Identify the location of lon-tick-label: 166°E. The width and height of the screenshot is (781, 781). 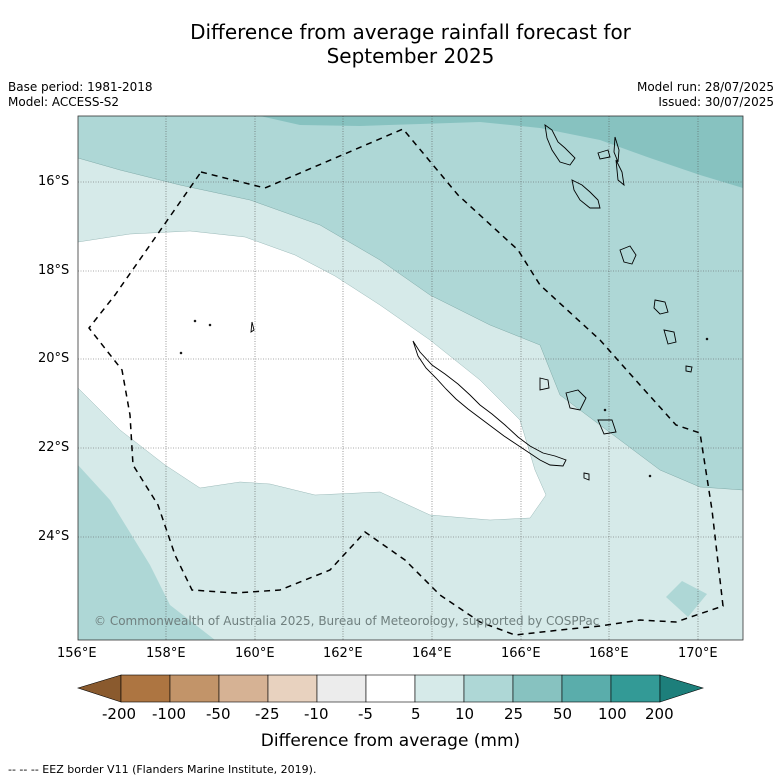
(521, 653).